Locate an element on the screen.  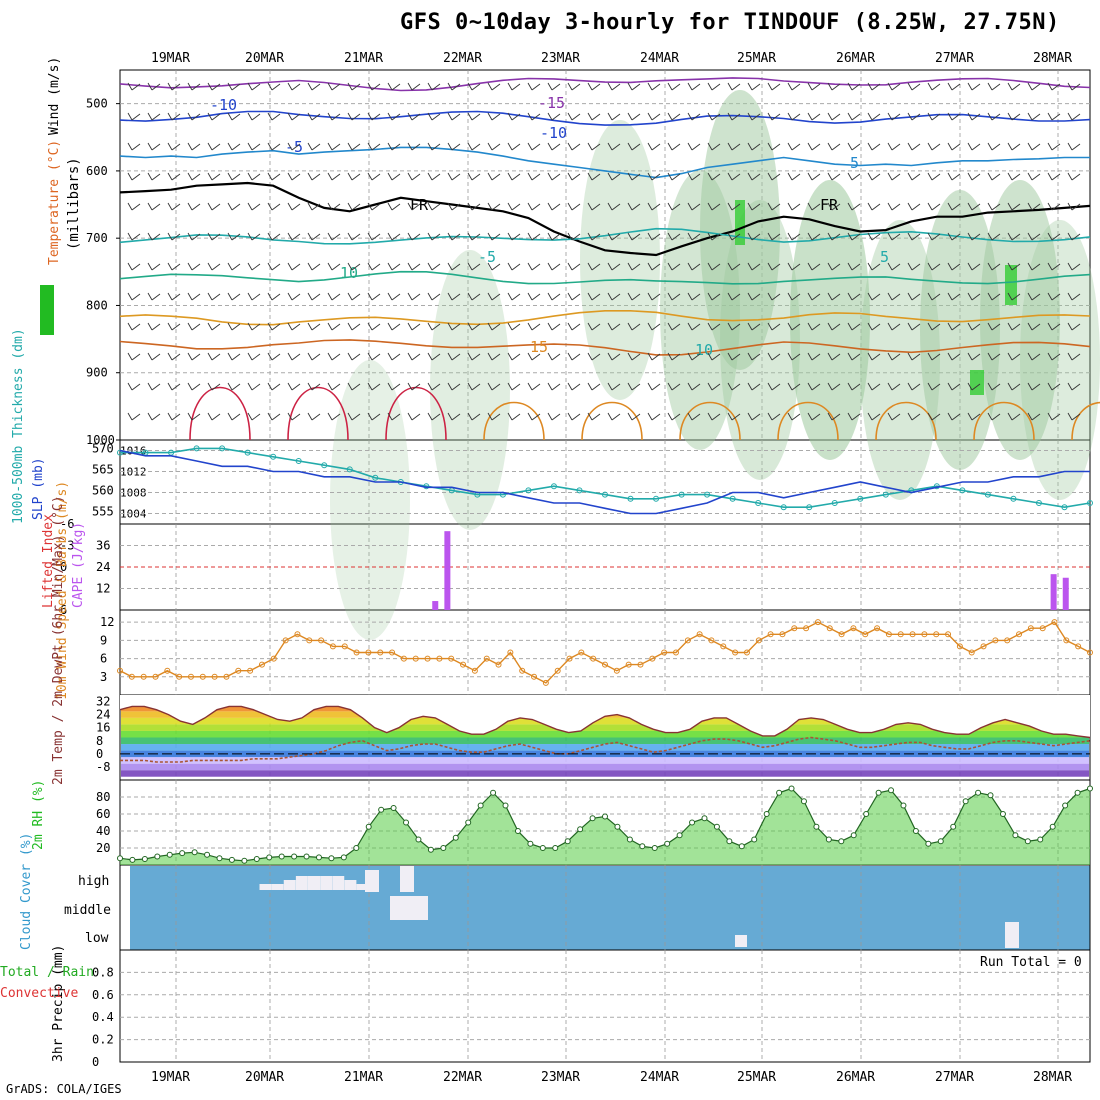
precip-ytick-label: 0.4 is located at coordinates (103, 1017).